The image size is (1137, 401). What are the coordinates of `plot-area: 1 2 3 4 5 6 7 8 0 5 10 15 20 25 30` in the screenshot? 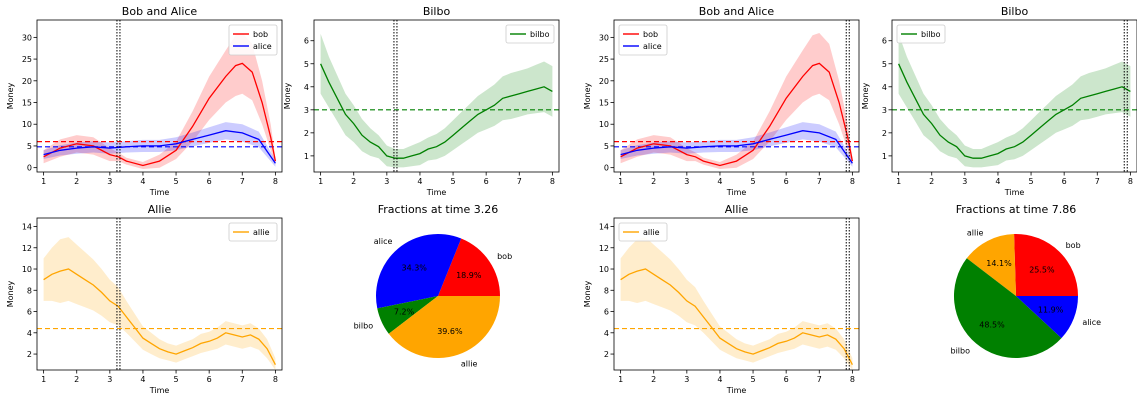 It's located at (152, 102).